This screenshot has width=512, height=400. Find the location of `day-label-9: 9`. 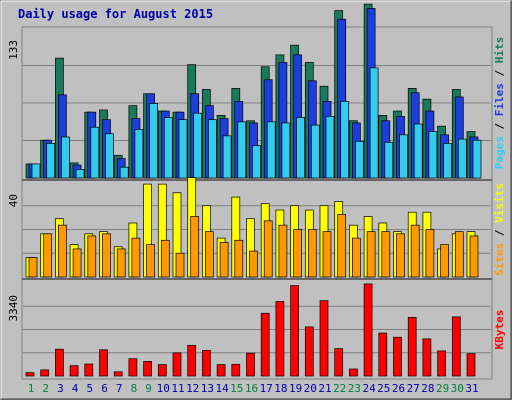

day-label-9: 9 is located at coordinates (148, 388).